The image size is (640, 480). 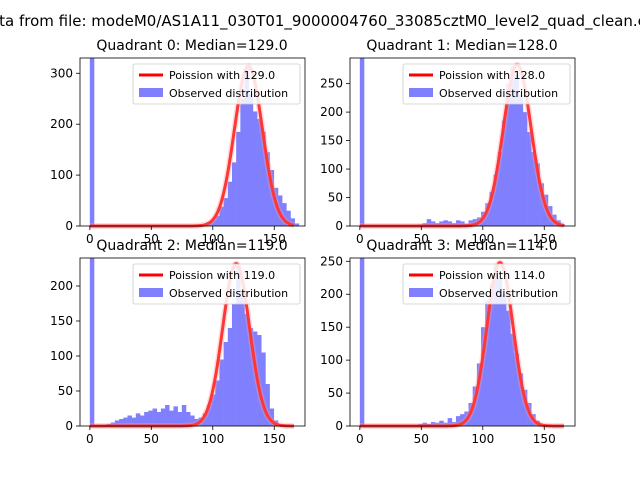 What do you see at coordinates (461, 246) in the screenshot?
I see `quadrant-3-title: Quadrant 3: Median=114.0` at bounding box center [461, 246].